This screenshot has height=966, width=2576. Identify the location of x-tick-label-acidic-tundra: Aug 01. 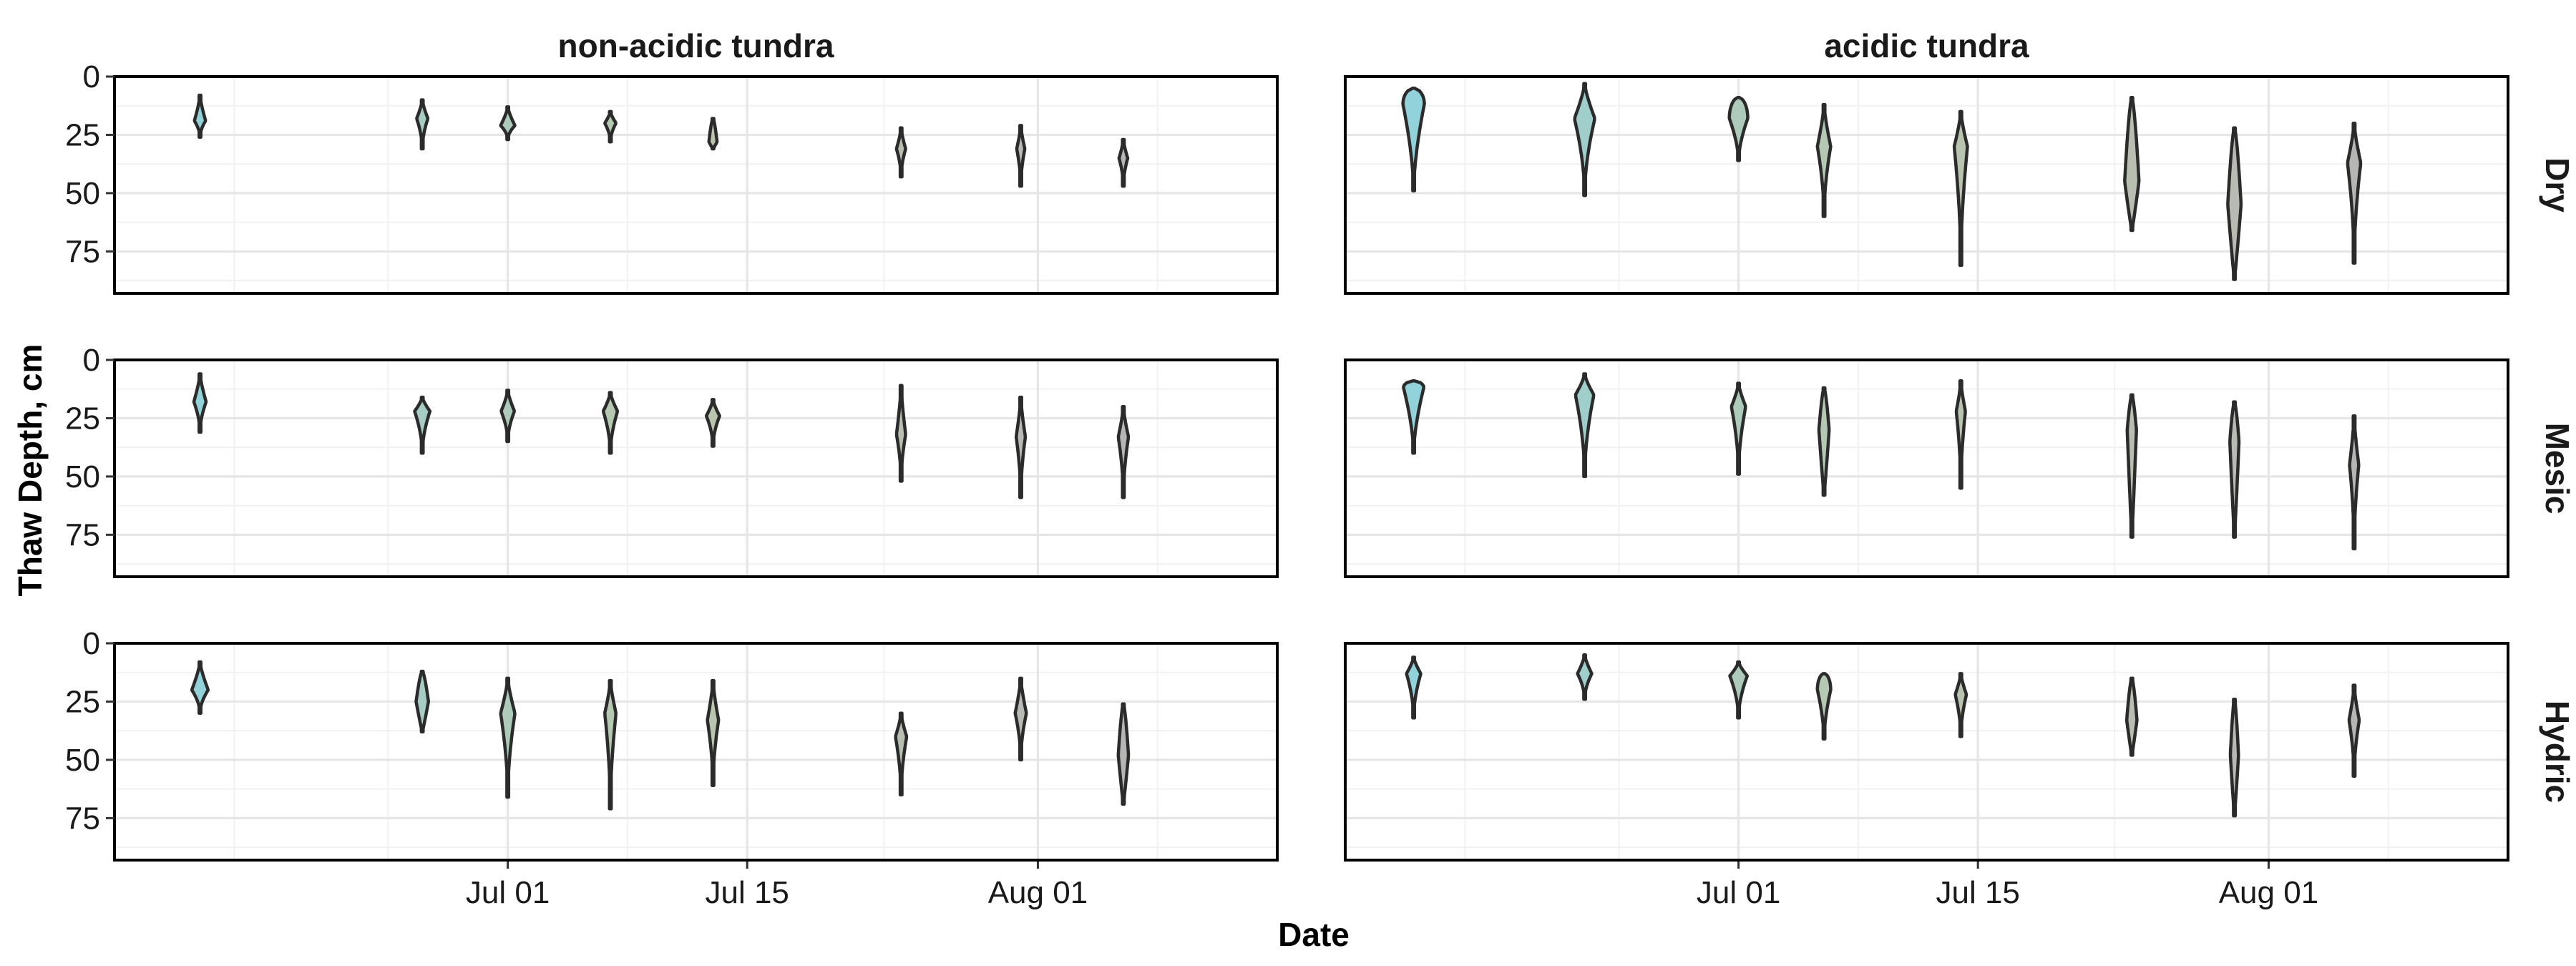
(2268, 892).